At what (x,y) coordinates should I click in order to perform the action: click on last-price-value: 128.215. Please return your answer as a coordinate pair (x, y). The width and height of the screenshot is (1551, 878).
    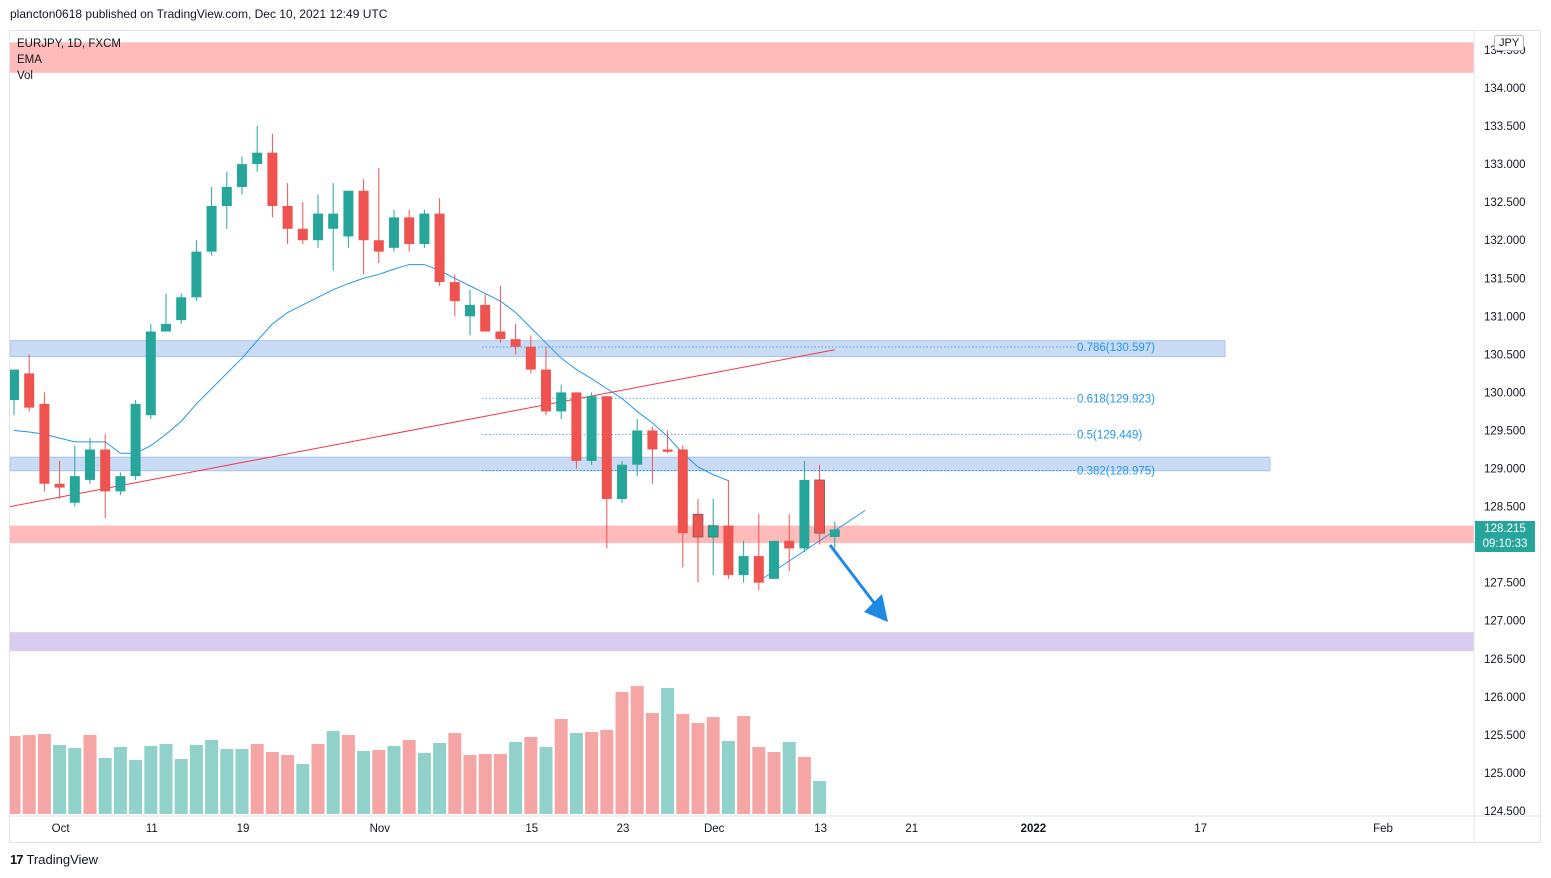
    Looking at the image, I should click on (1505, 529).